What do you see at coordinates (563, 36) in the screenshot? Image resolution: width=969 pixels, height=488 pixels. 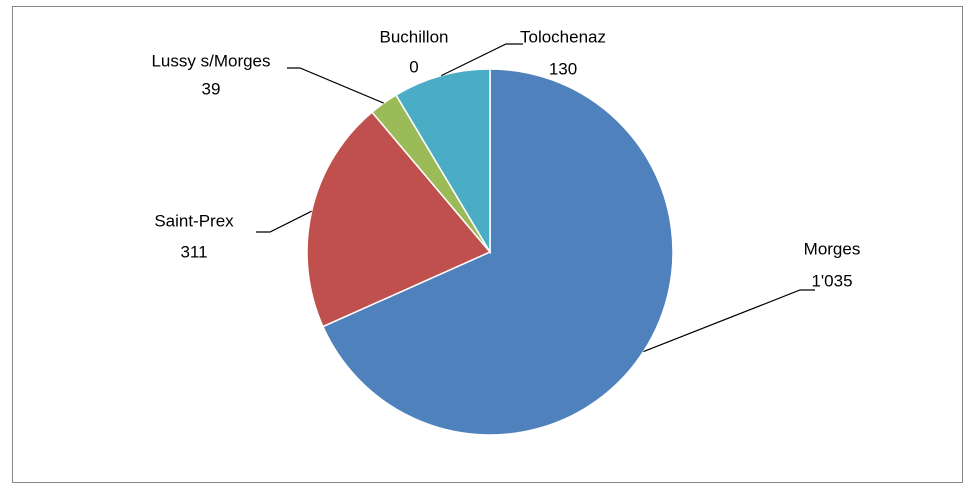 I see `slice-label: Tolochenaz` at bounding box center [563, 36].